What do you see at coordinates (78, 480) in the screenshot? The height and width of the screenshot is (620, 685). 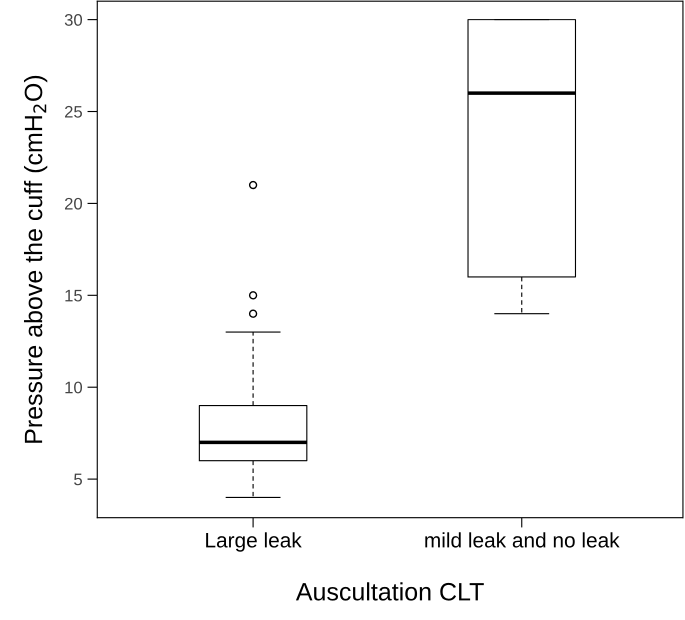 I see `y-tick-label: 5` at bounding box center [78, 480].